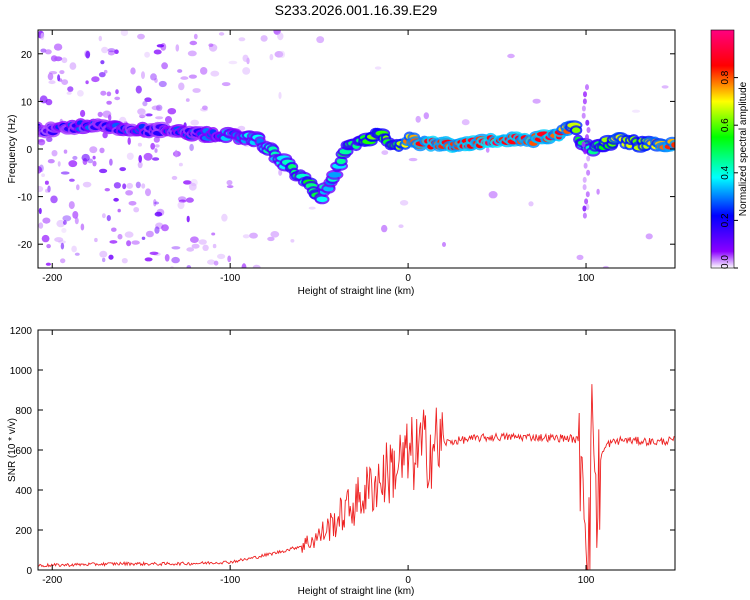 The width and height of the screenshot is (750, 600). Describe the element at coordinates (356, 591) in the screenshot. I see `snr-x-label: Height of straight line (km)` at that location.